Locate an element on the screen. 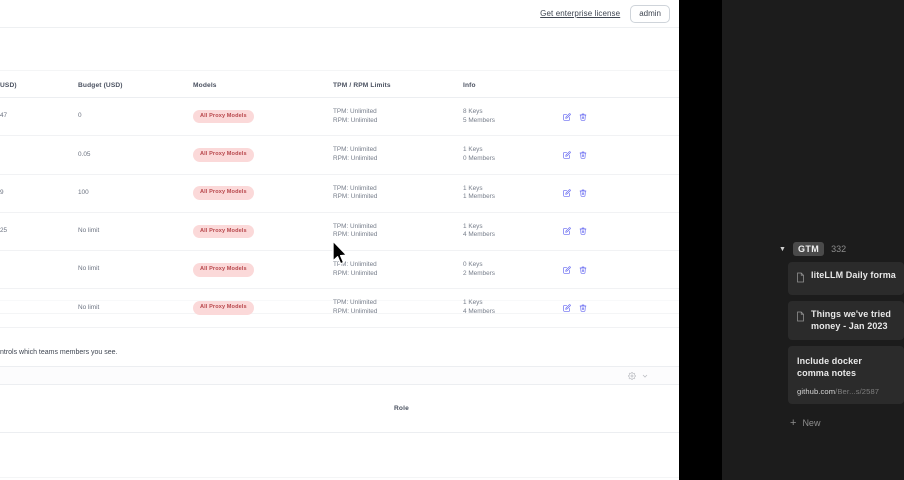  caret-down-icon: ▼ is located at coordinates (782, 249).